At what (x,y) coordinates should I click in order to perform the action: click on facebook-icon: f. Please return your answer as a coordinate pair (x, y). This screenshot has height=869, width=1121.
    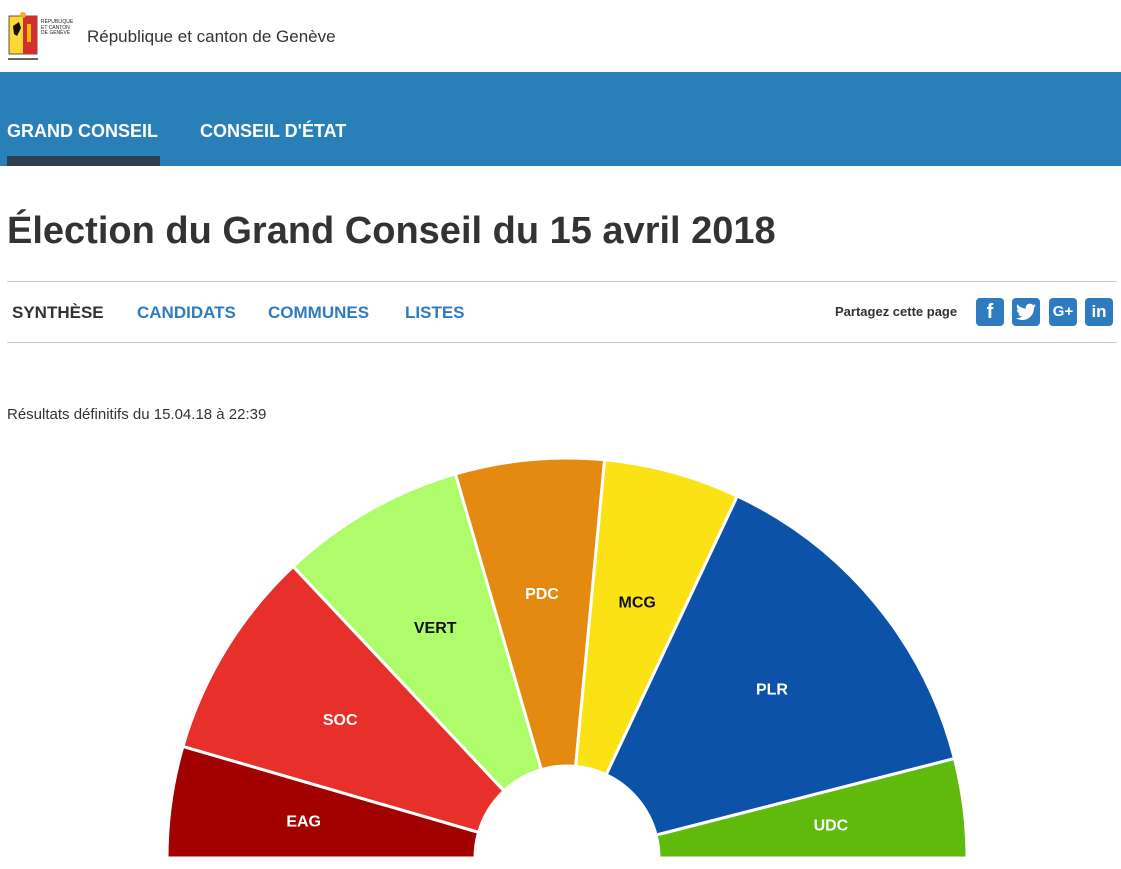
    Looking at the image, I should click on (990, 312).